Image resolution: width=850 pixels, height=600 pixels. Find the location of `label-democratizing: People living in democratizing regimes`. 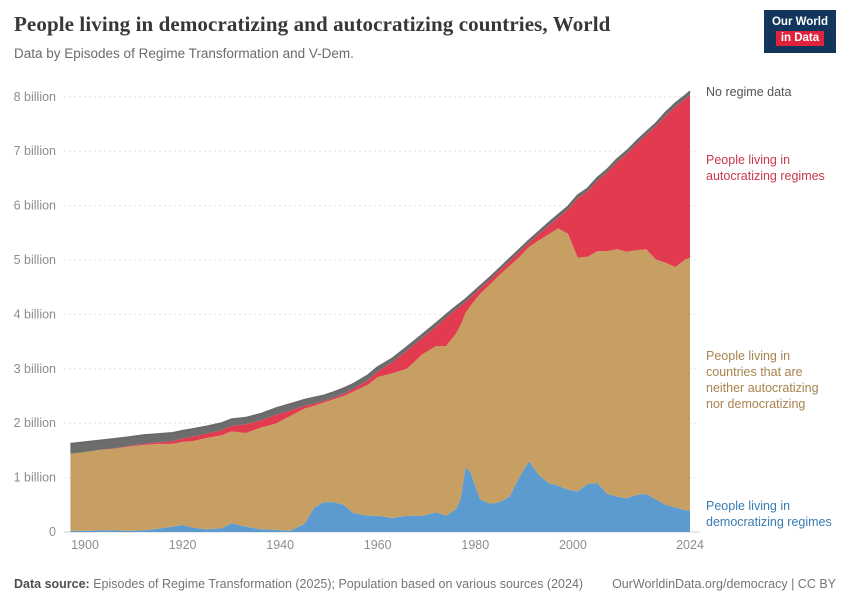

label-democratizing: People living in democratizing regimes is located at coordinates (769, 514).